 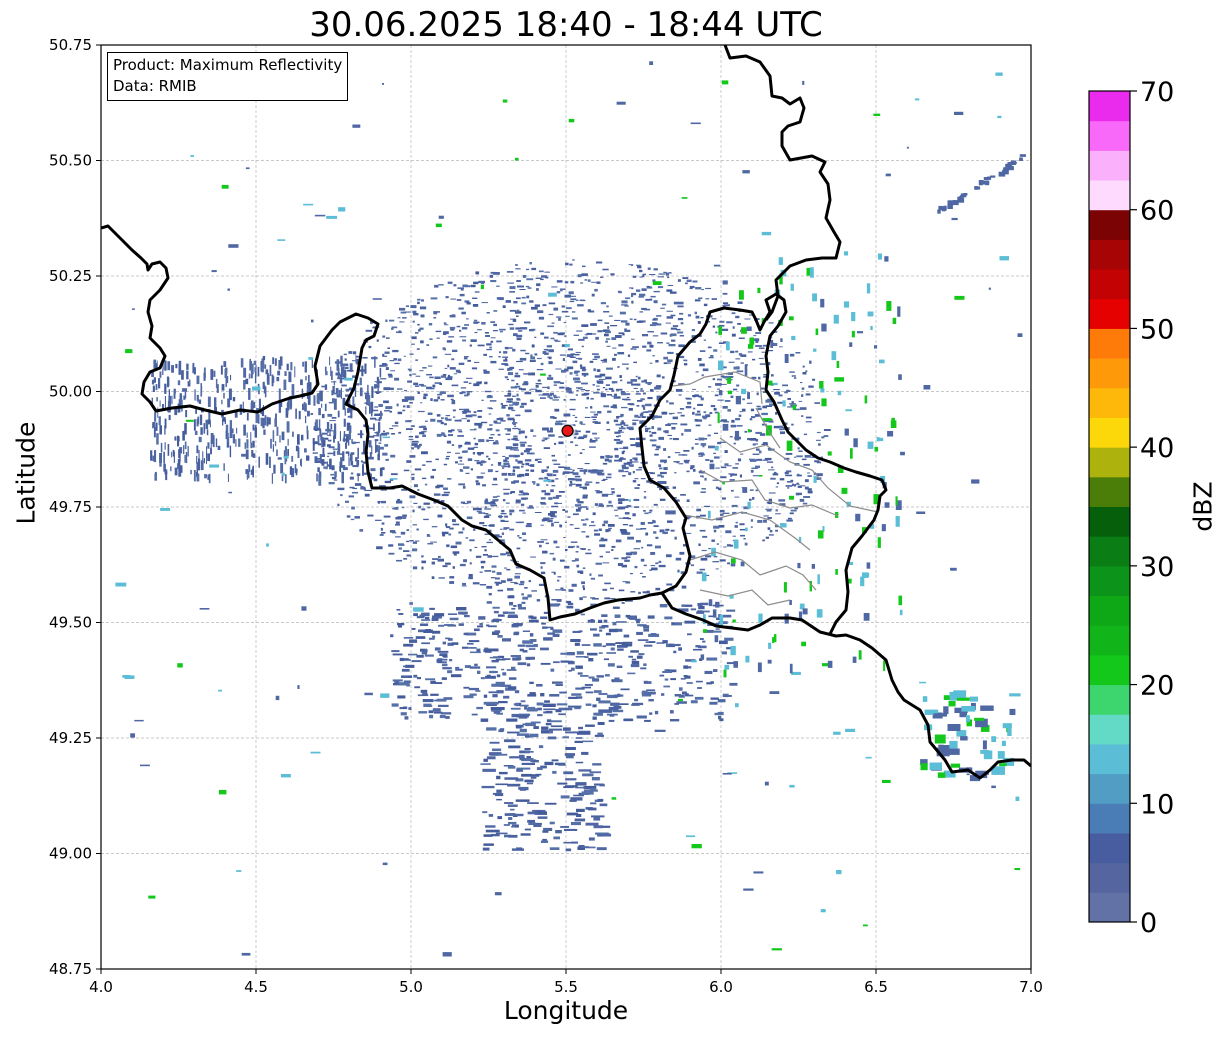 I want to click on colorbar-swatch, so click(x=1109, y=284).